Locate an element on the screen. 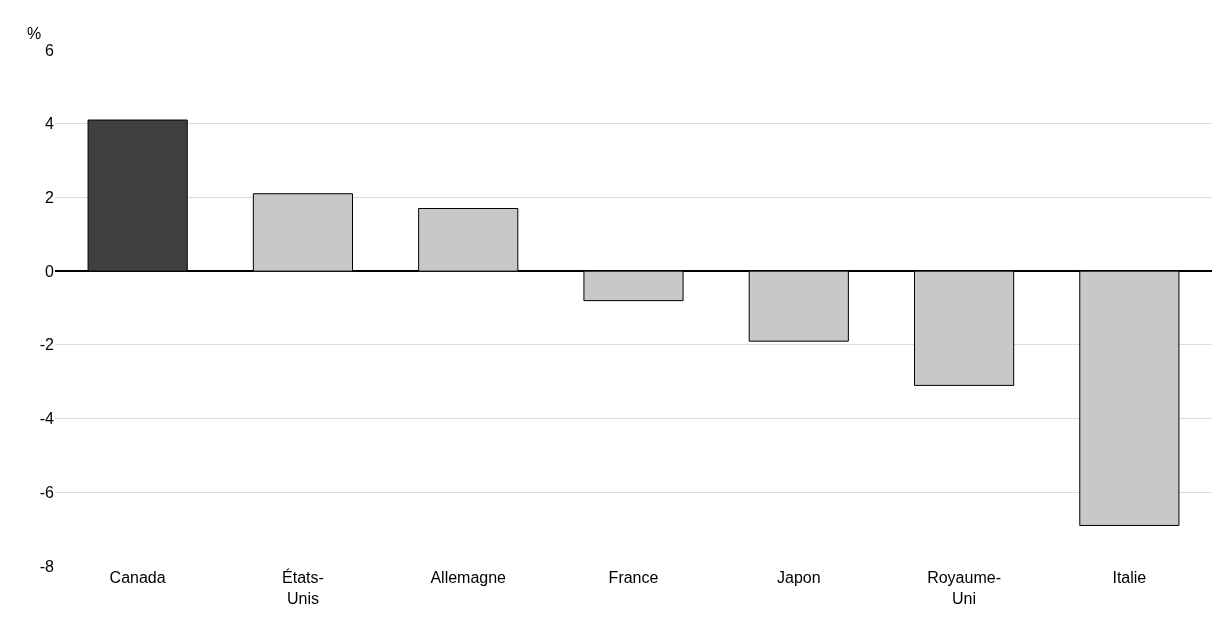  y-tick-label: 2 is located at coordinates (50, 198).